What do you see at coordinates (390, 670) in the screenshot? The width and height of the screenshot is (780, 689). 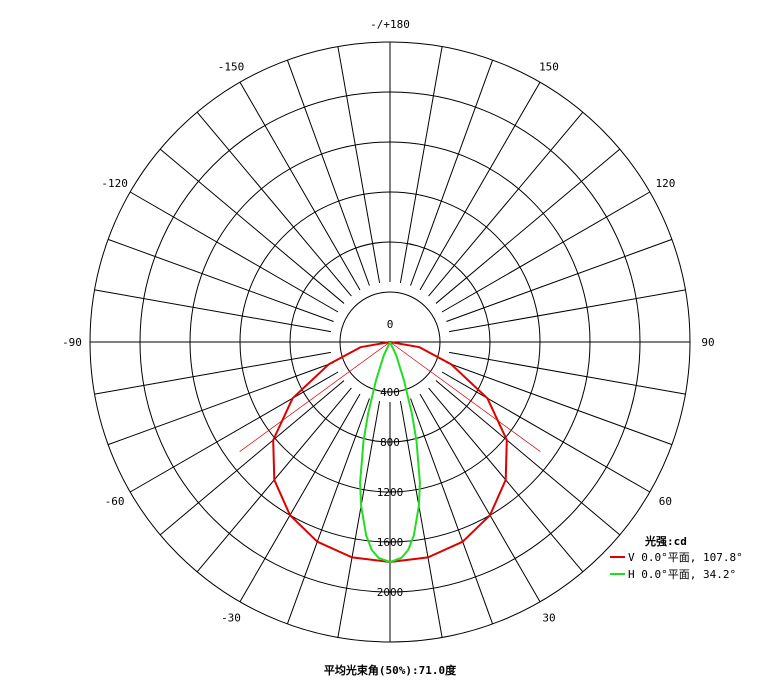 I see `beam-angle-footer: 平均光束角(50%):71.0度` at bounding box center [390, 670].